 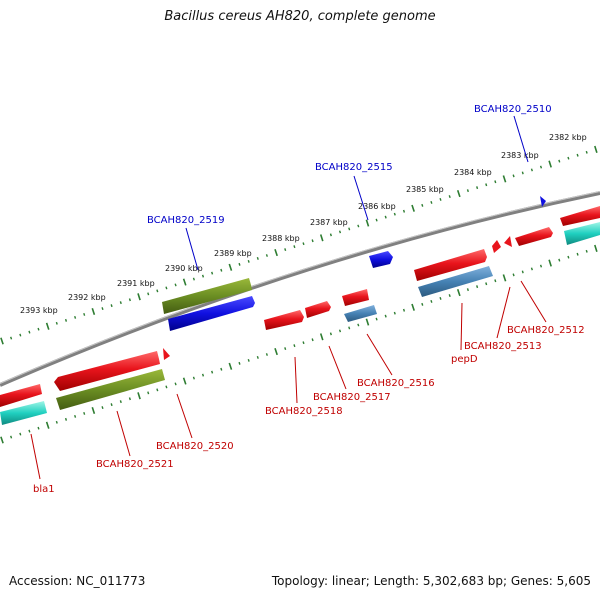 I want to click on gene-label: bla1, so click(x=44, y=489).